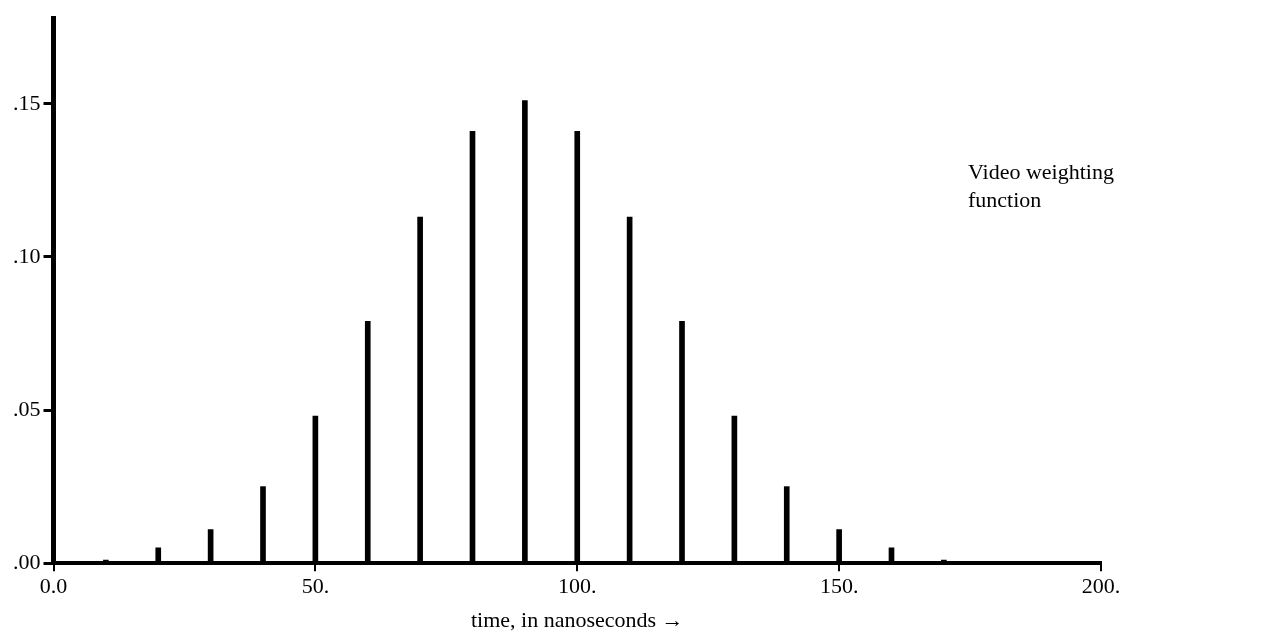 Image resolution: width=1286 pixels, height=643 pixels. What do you see at coordinates (27, 102) in the screenshot?
I see `y-tick-label: .15` at bounding box center [27, 102].